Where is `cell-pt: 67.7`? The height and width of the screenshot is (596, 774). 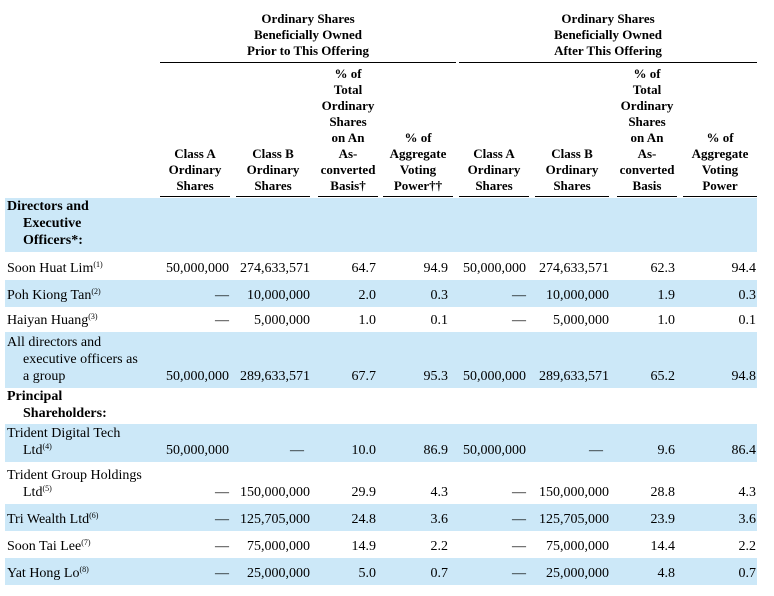 cell-pt: 67.7 is located at coordinates (364, 376).